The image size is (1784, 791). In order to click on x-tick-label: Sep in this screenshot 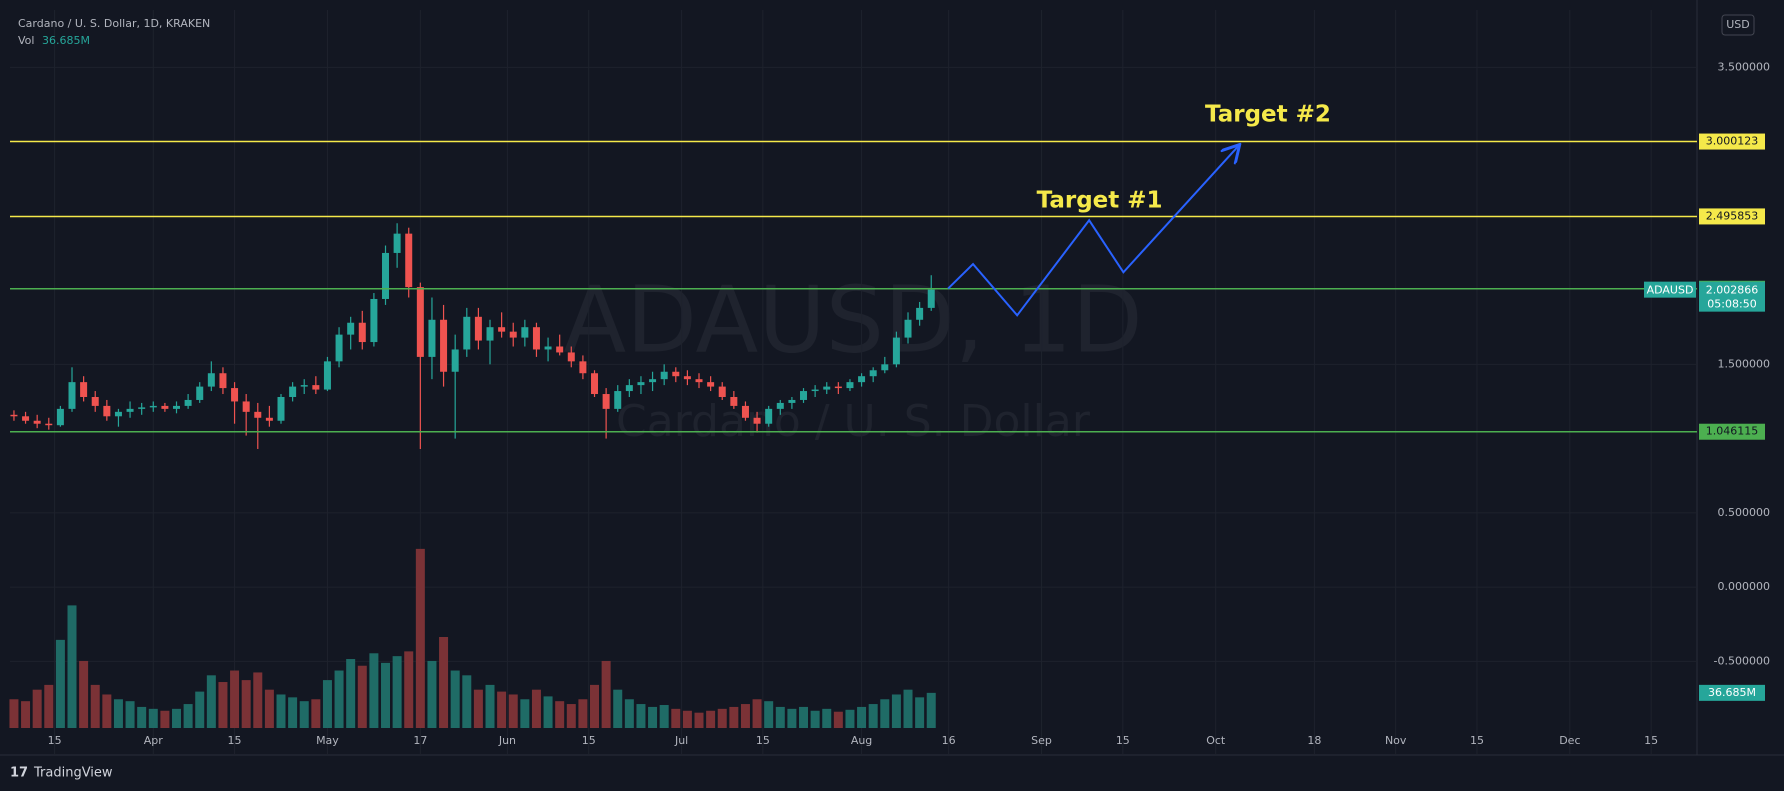, I will do `click(1041, 740)`.